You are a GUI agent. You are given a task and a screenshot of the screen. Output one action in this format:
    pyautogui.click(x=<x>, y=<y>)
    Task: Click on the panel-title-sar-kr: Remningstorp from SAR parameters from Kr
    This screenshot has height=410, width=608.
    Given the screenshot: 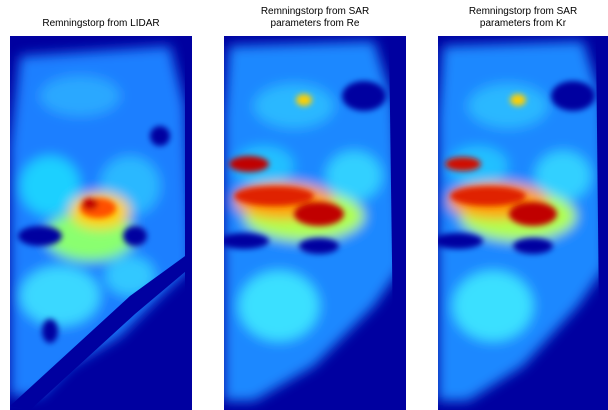 What is the action you would take?
    pyautogui.click(x=523, y=18)
    